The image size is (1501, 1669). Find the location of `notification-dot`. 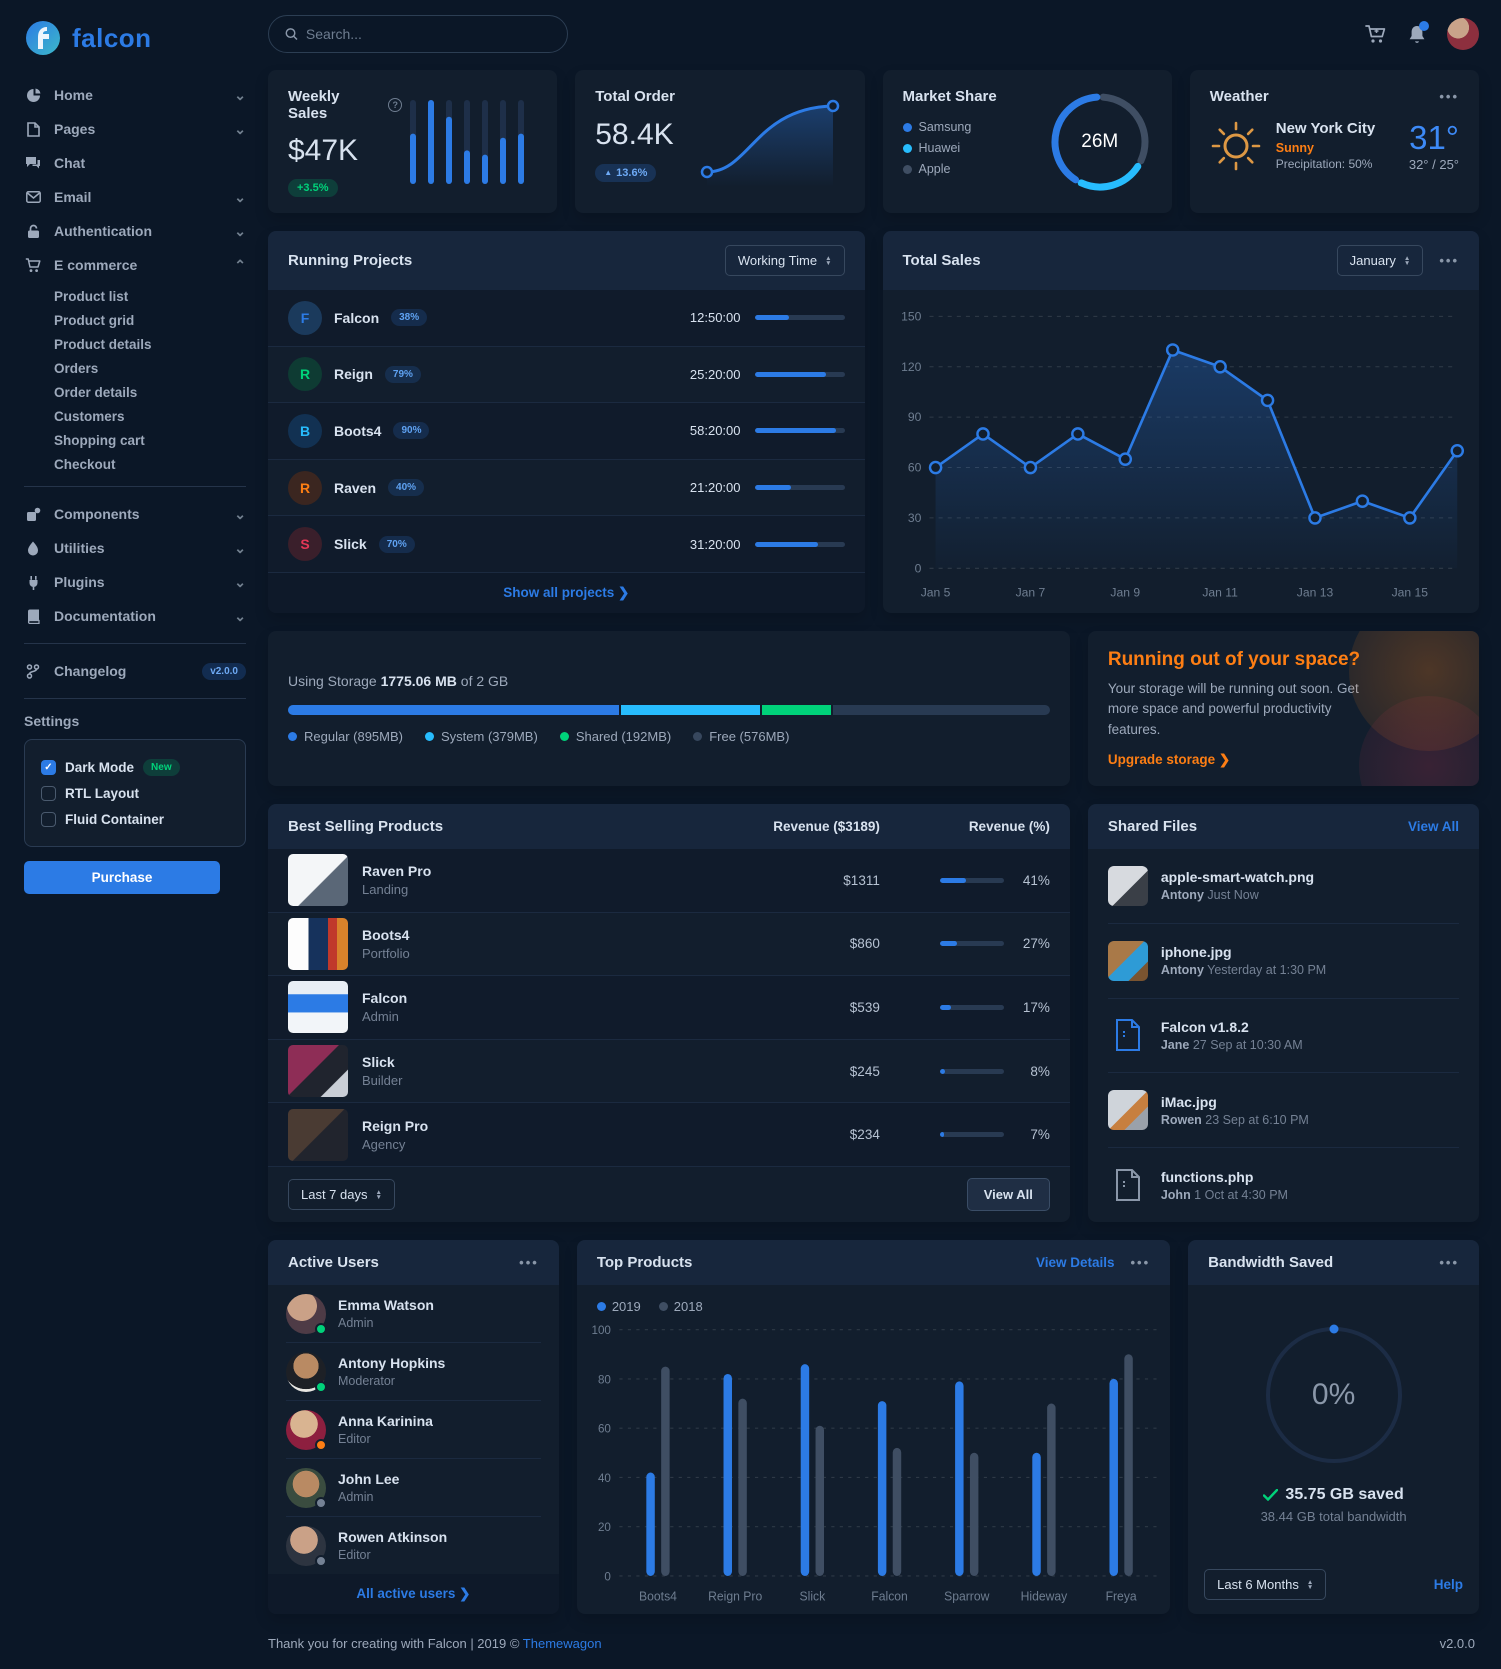

notification-dot is located at coordinates (1424, 25).